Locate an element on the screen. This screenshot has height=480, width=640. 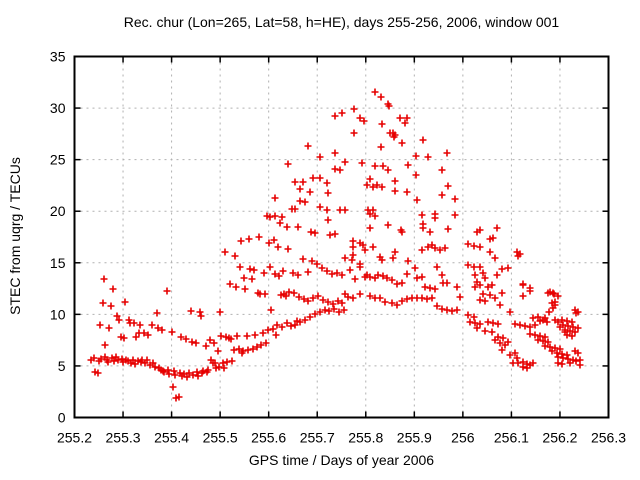
x-tick-label: 255.7 is located at coordinates (317, 438).